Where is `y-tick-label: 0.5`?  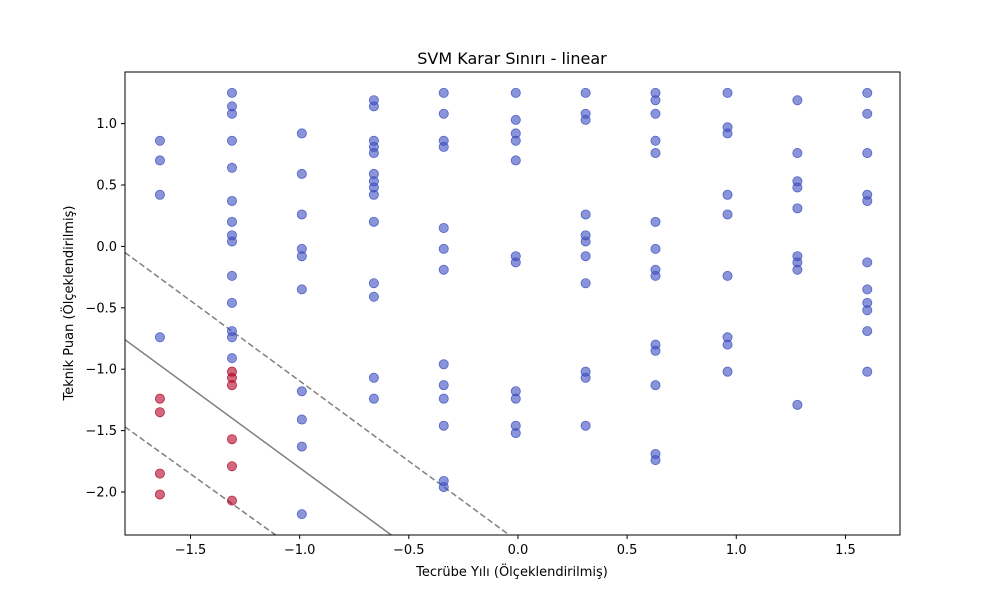
y-tick-label: 0.5 is located at coordinates (106, 185).